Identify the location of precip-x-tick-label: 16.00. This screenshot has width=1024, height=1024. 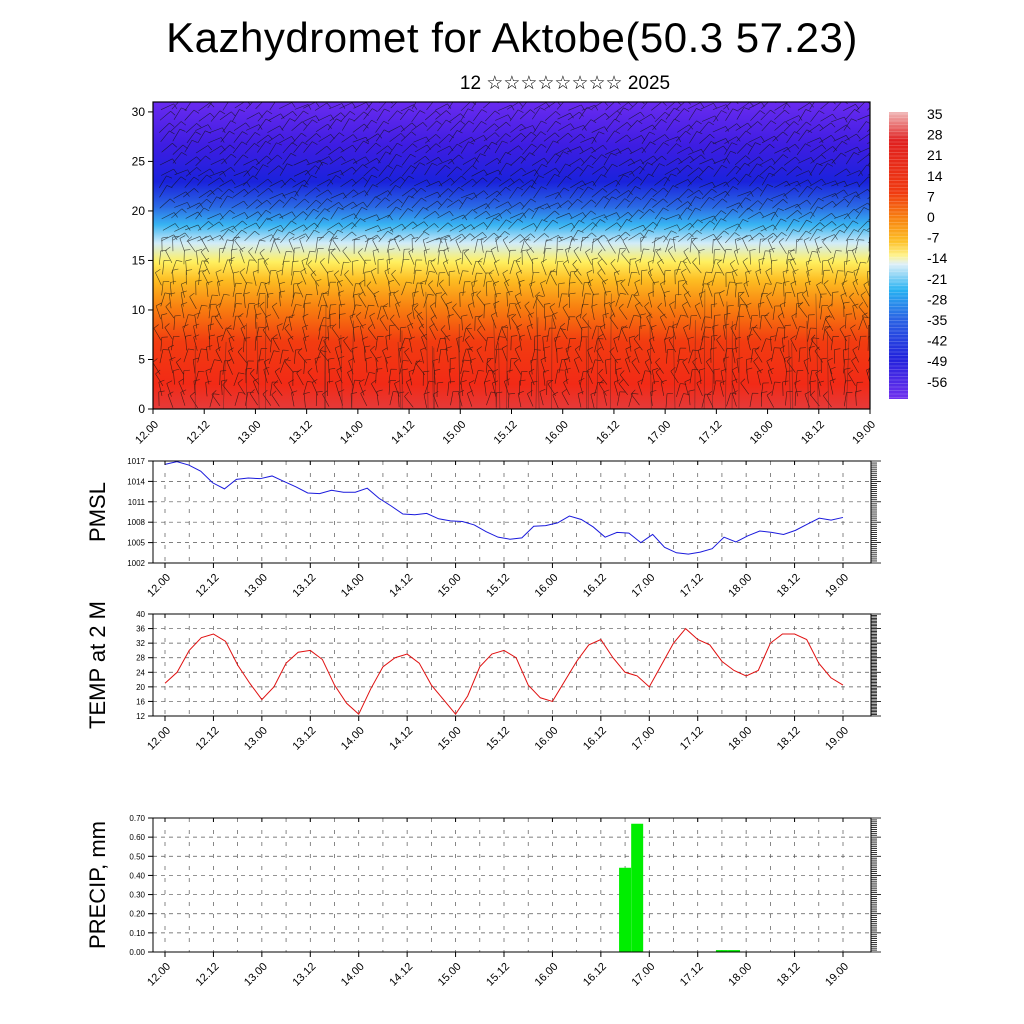
(547, 975).